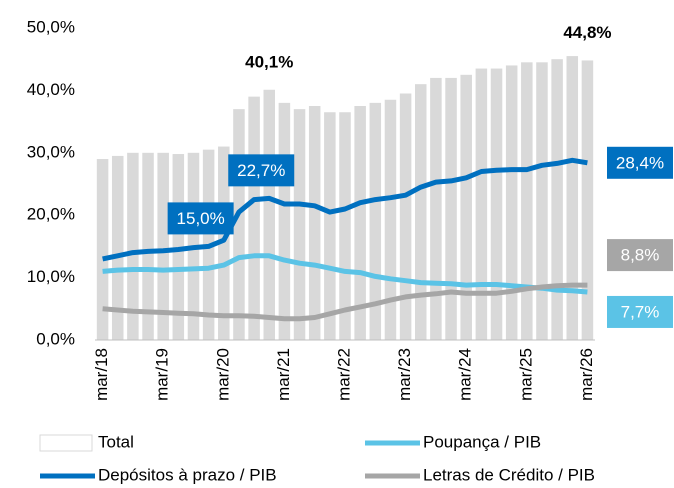 This screenshot has width=674, height=488. I want to click on legend-label: Depósitos à prazo / PIB, so click(187, 474).